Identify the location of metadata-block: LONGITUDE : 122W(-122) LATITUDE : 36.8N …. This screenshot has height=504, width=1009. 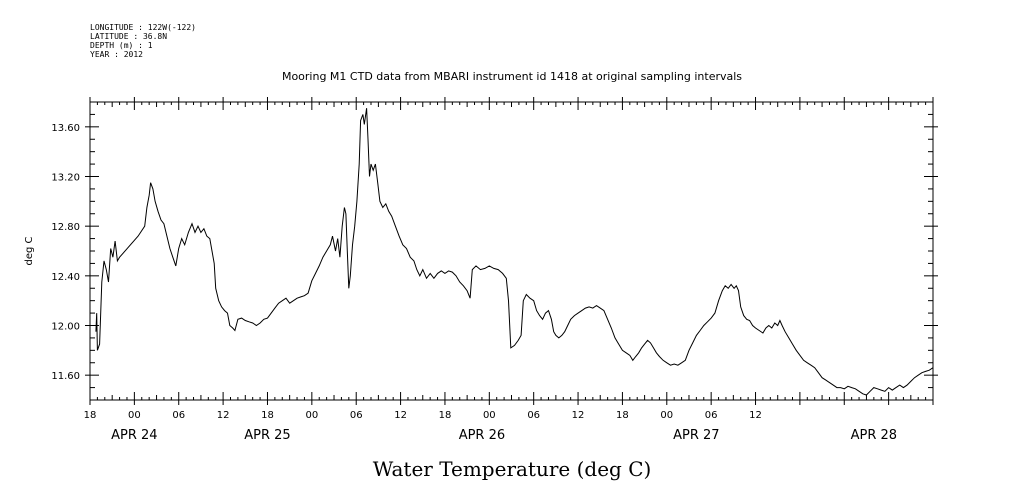
(143, 41).